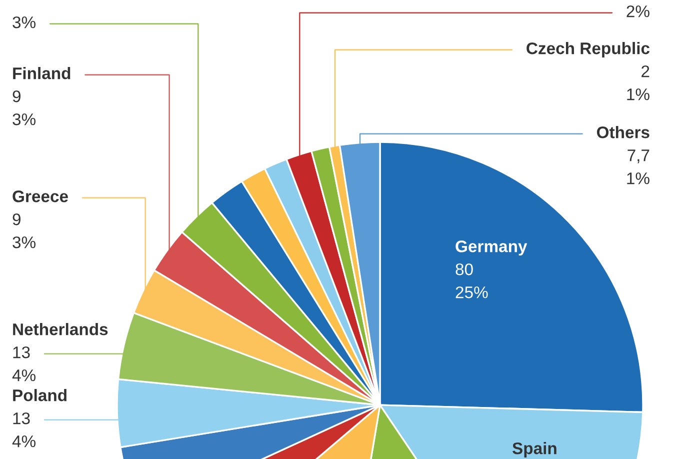 This screenshot has width=688, height=459. Describe the element at coordinates (472, 280) in the screenshot. I see `data-label: 80 25%` at that location.